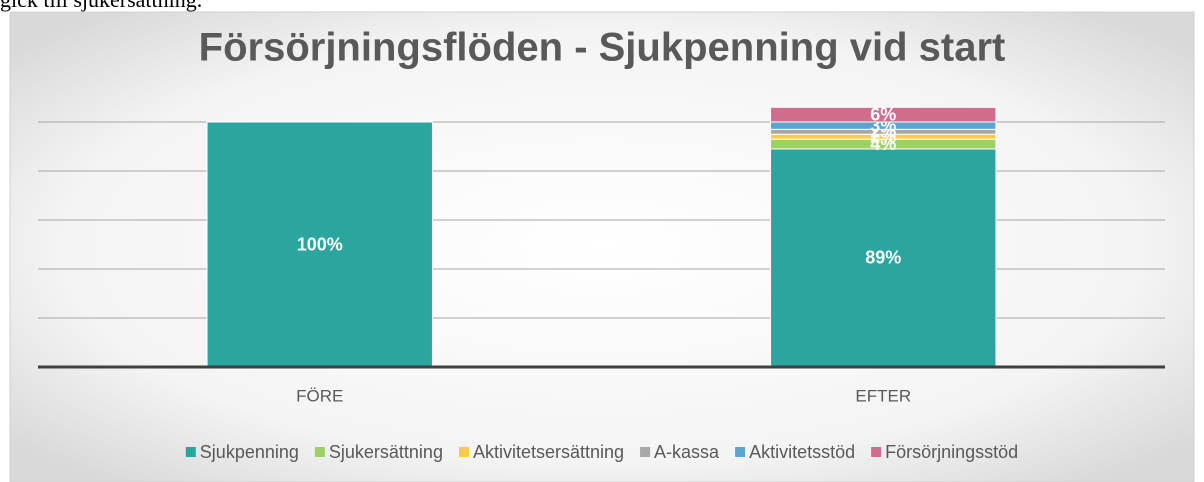  What do you see at coordinates (687, 452) in the screenshot?
I see `legend-label: A-kassa` at bounding box center [687, 452].